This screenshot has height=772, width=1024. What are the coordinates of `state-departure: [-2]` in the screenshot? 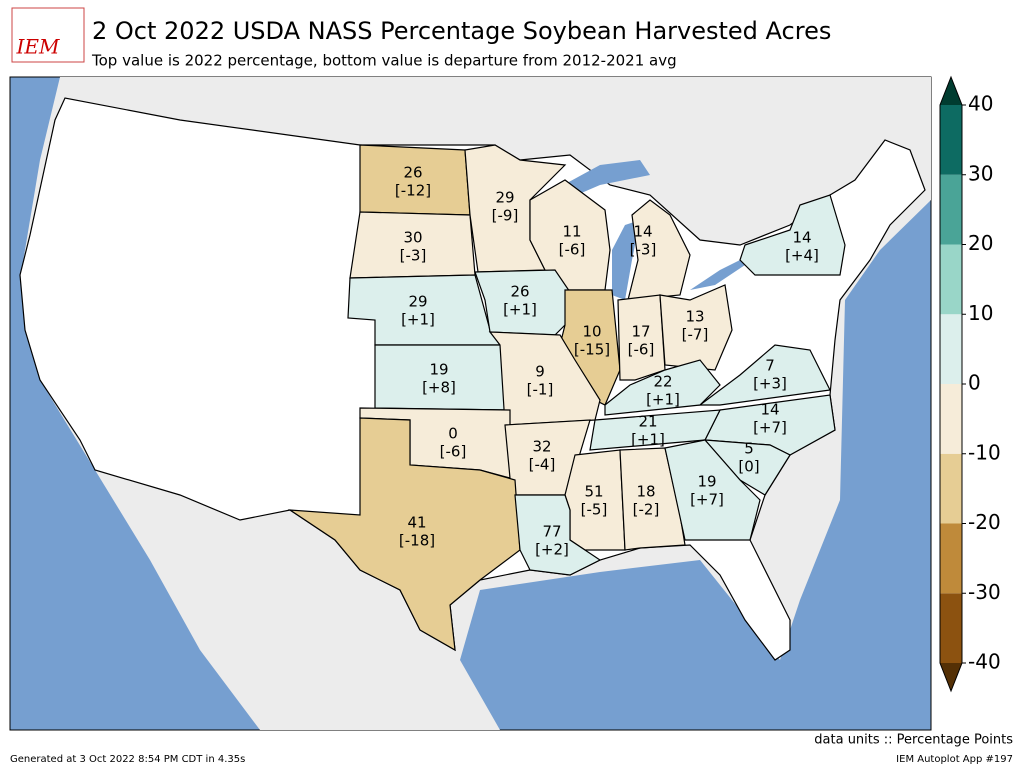 It's located at (646, 510).